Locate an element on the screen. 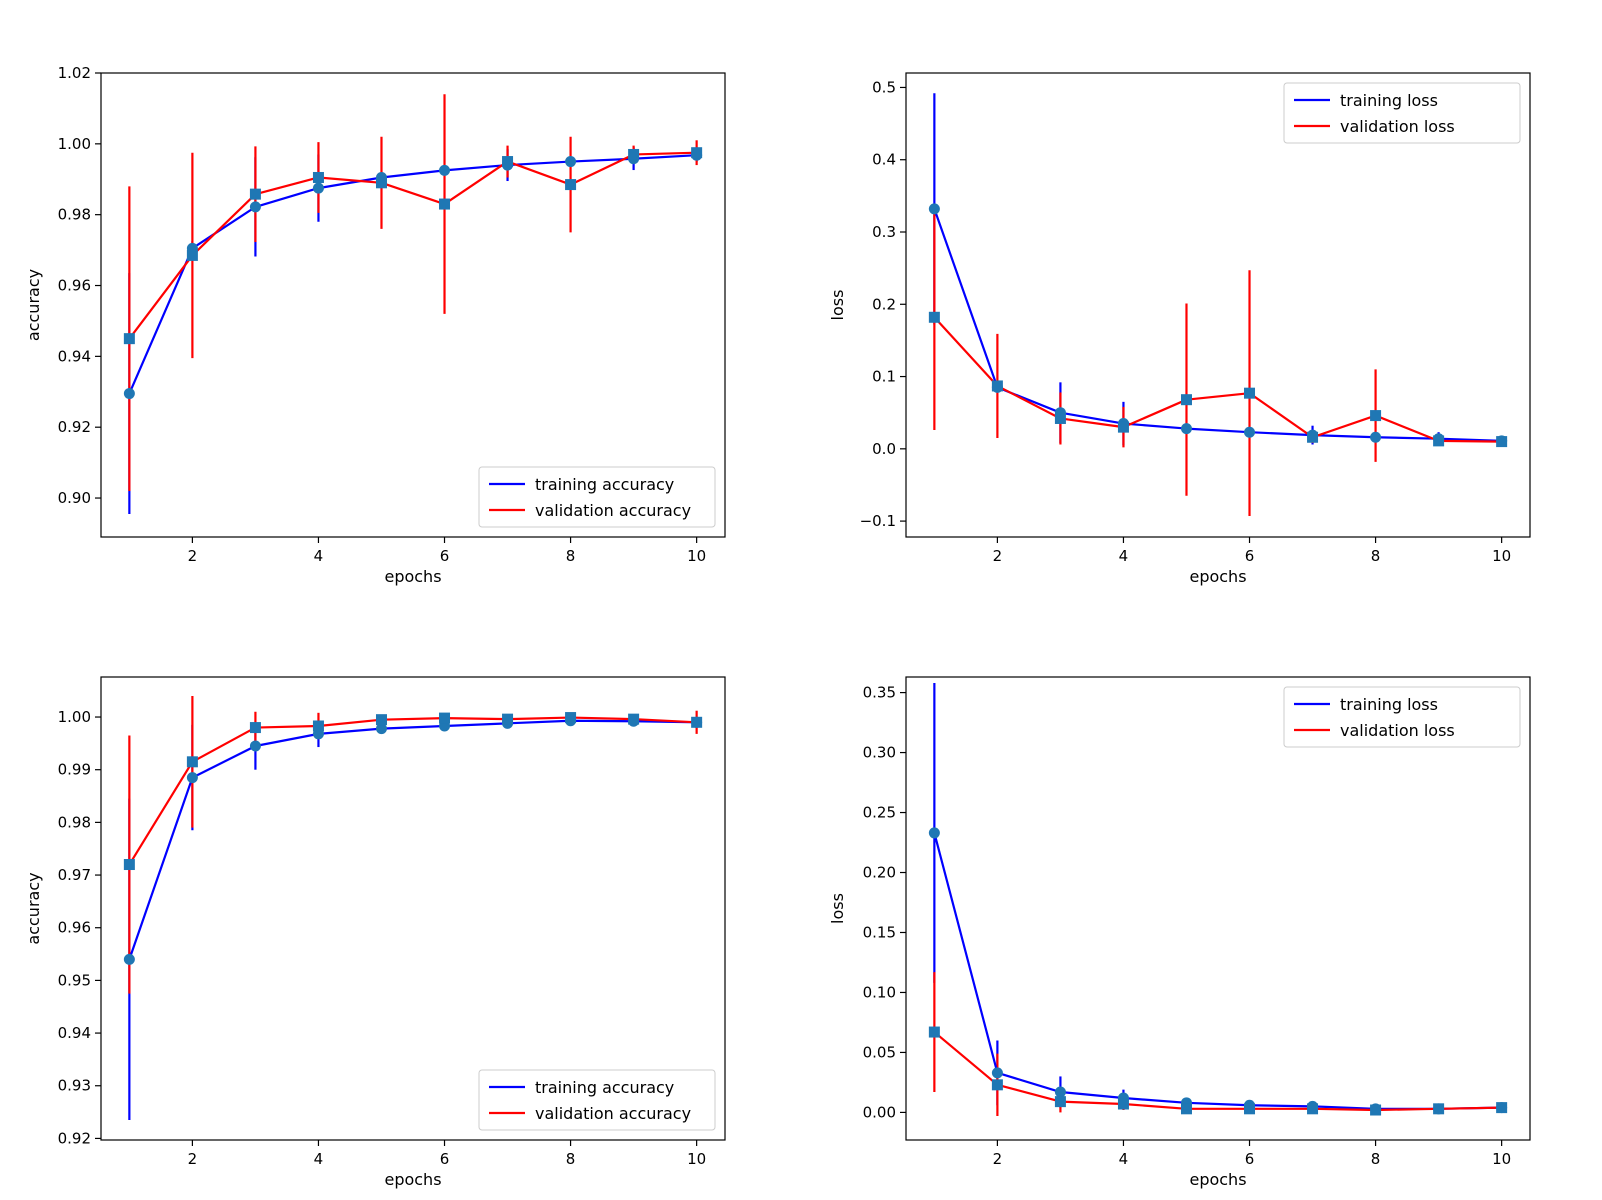  chart-3-ytick-label-0: 0.00 is located at coordinates (879, 1112).